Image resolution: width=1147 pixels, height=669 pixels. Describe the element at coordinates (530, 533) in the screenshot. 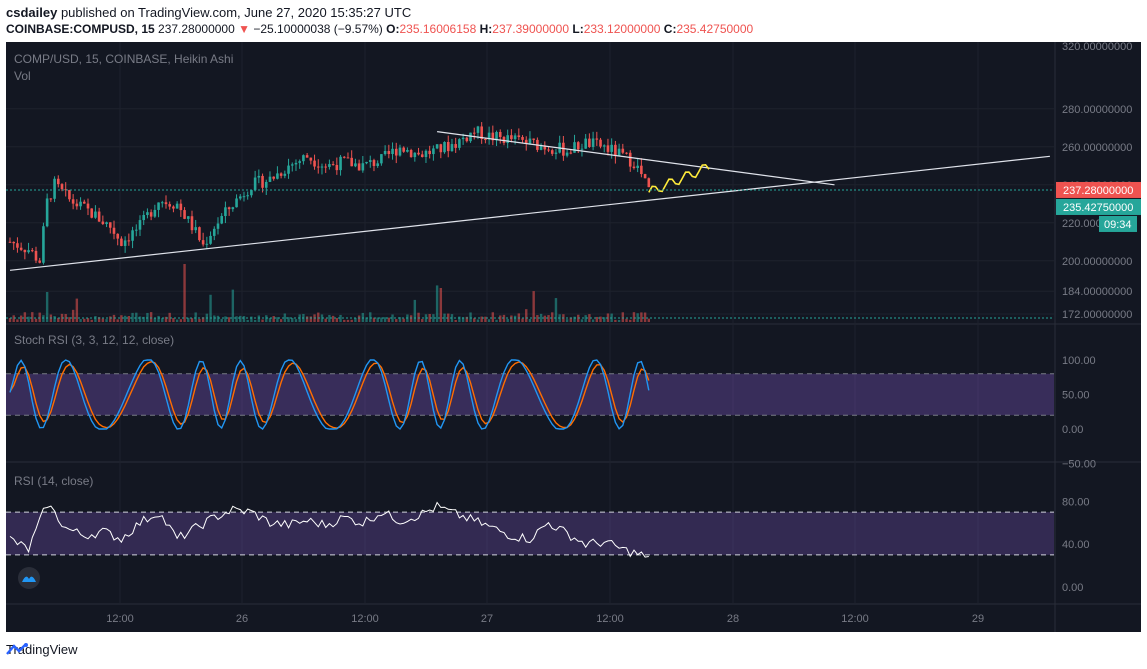

I see `rsi-band` at that location.